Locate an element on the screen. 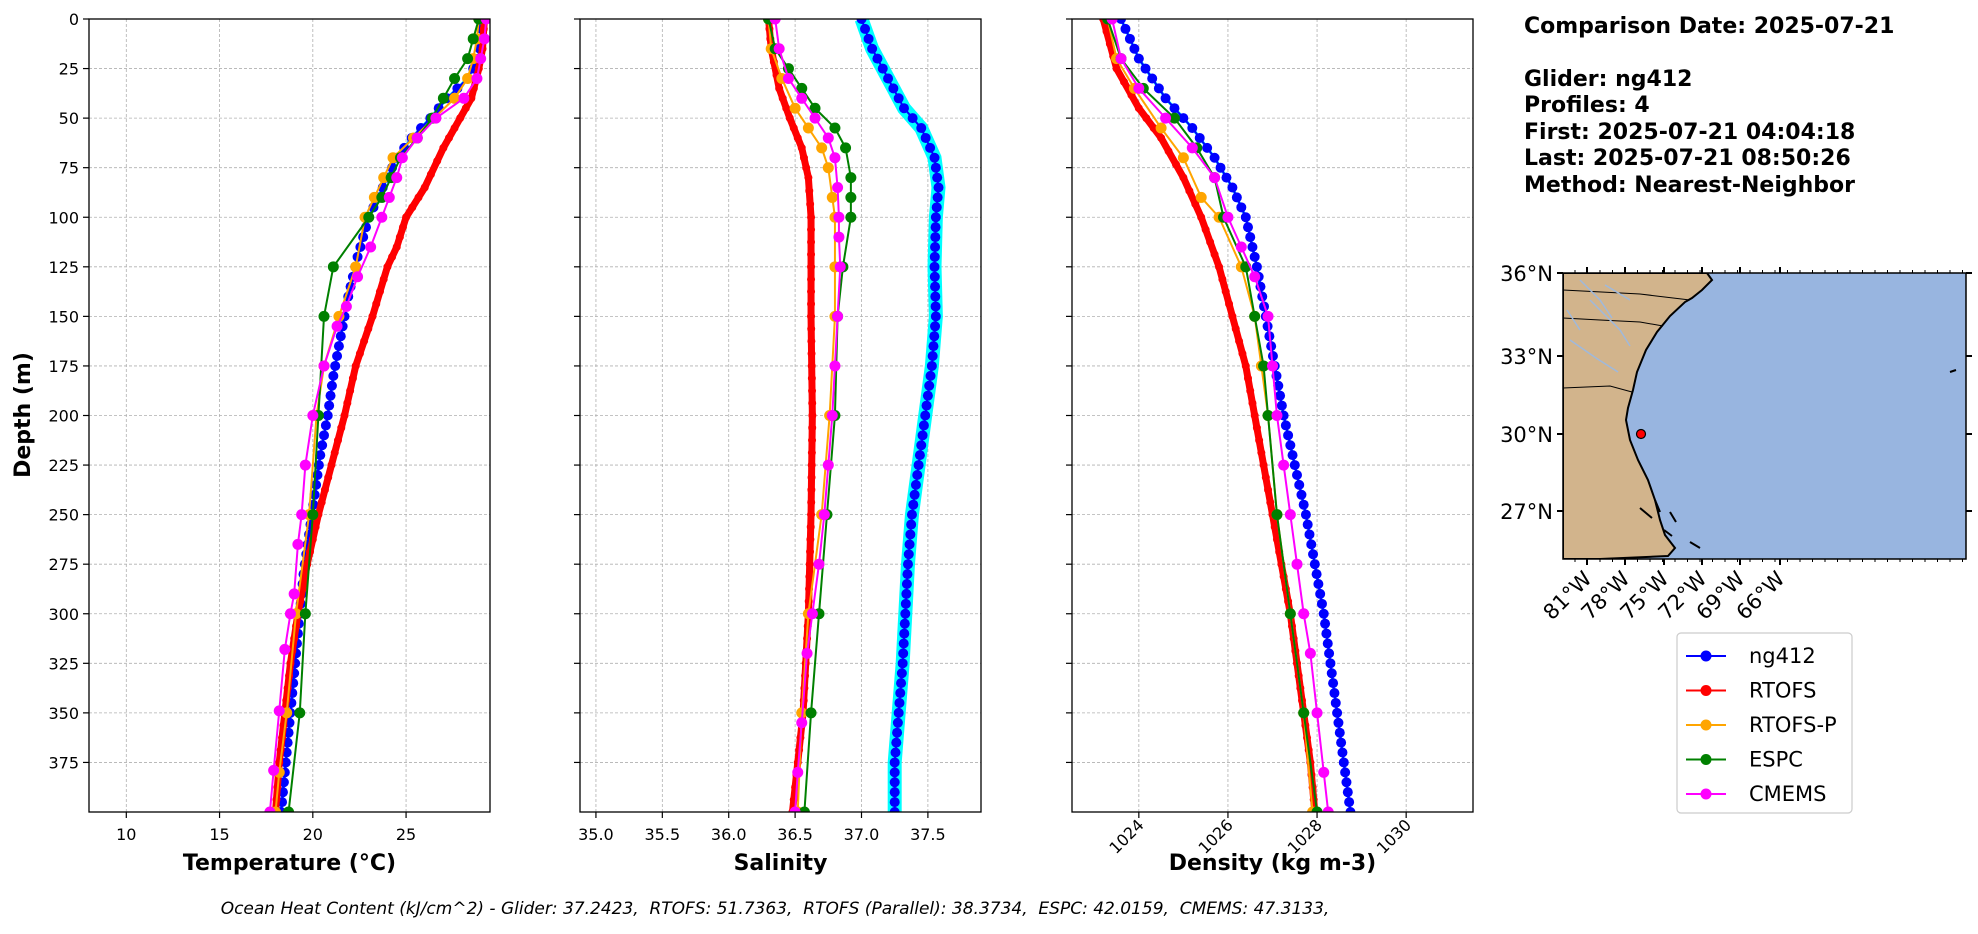 Image resolution: width=1978 pixels, height=934 pixels. y-tick-label: 275 is located at coordinates (63, 564).